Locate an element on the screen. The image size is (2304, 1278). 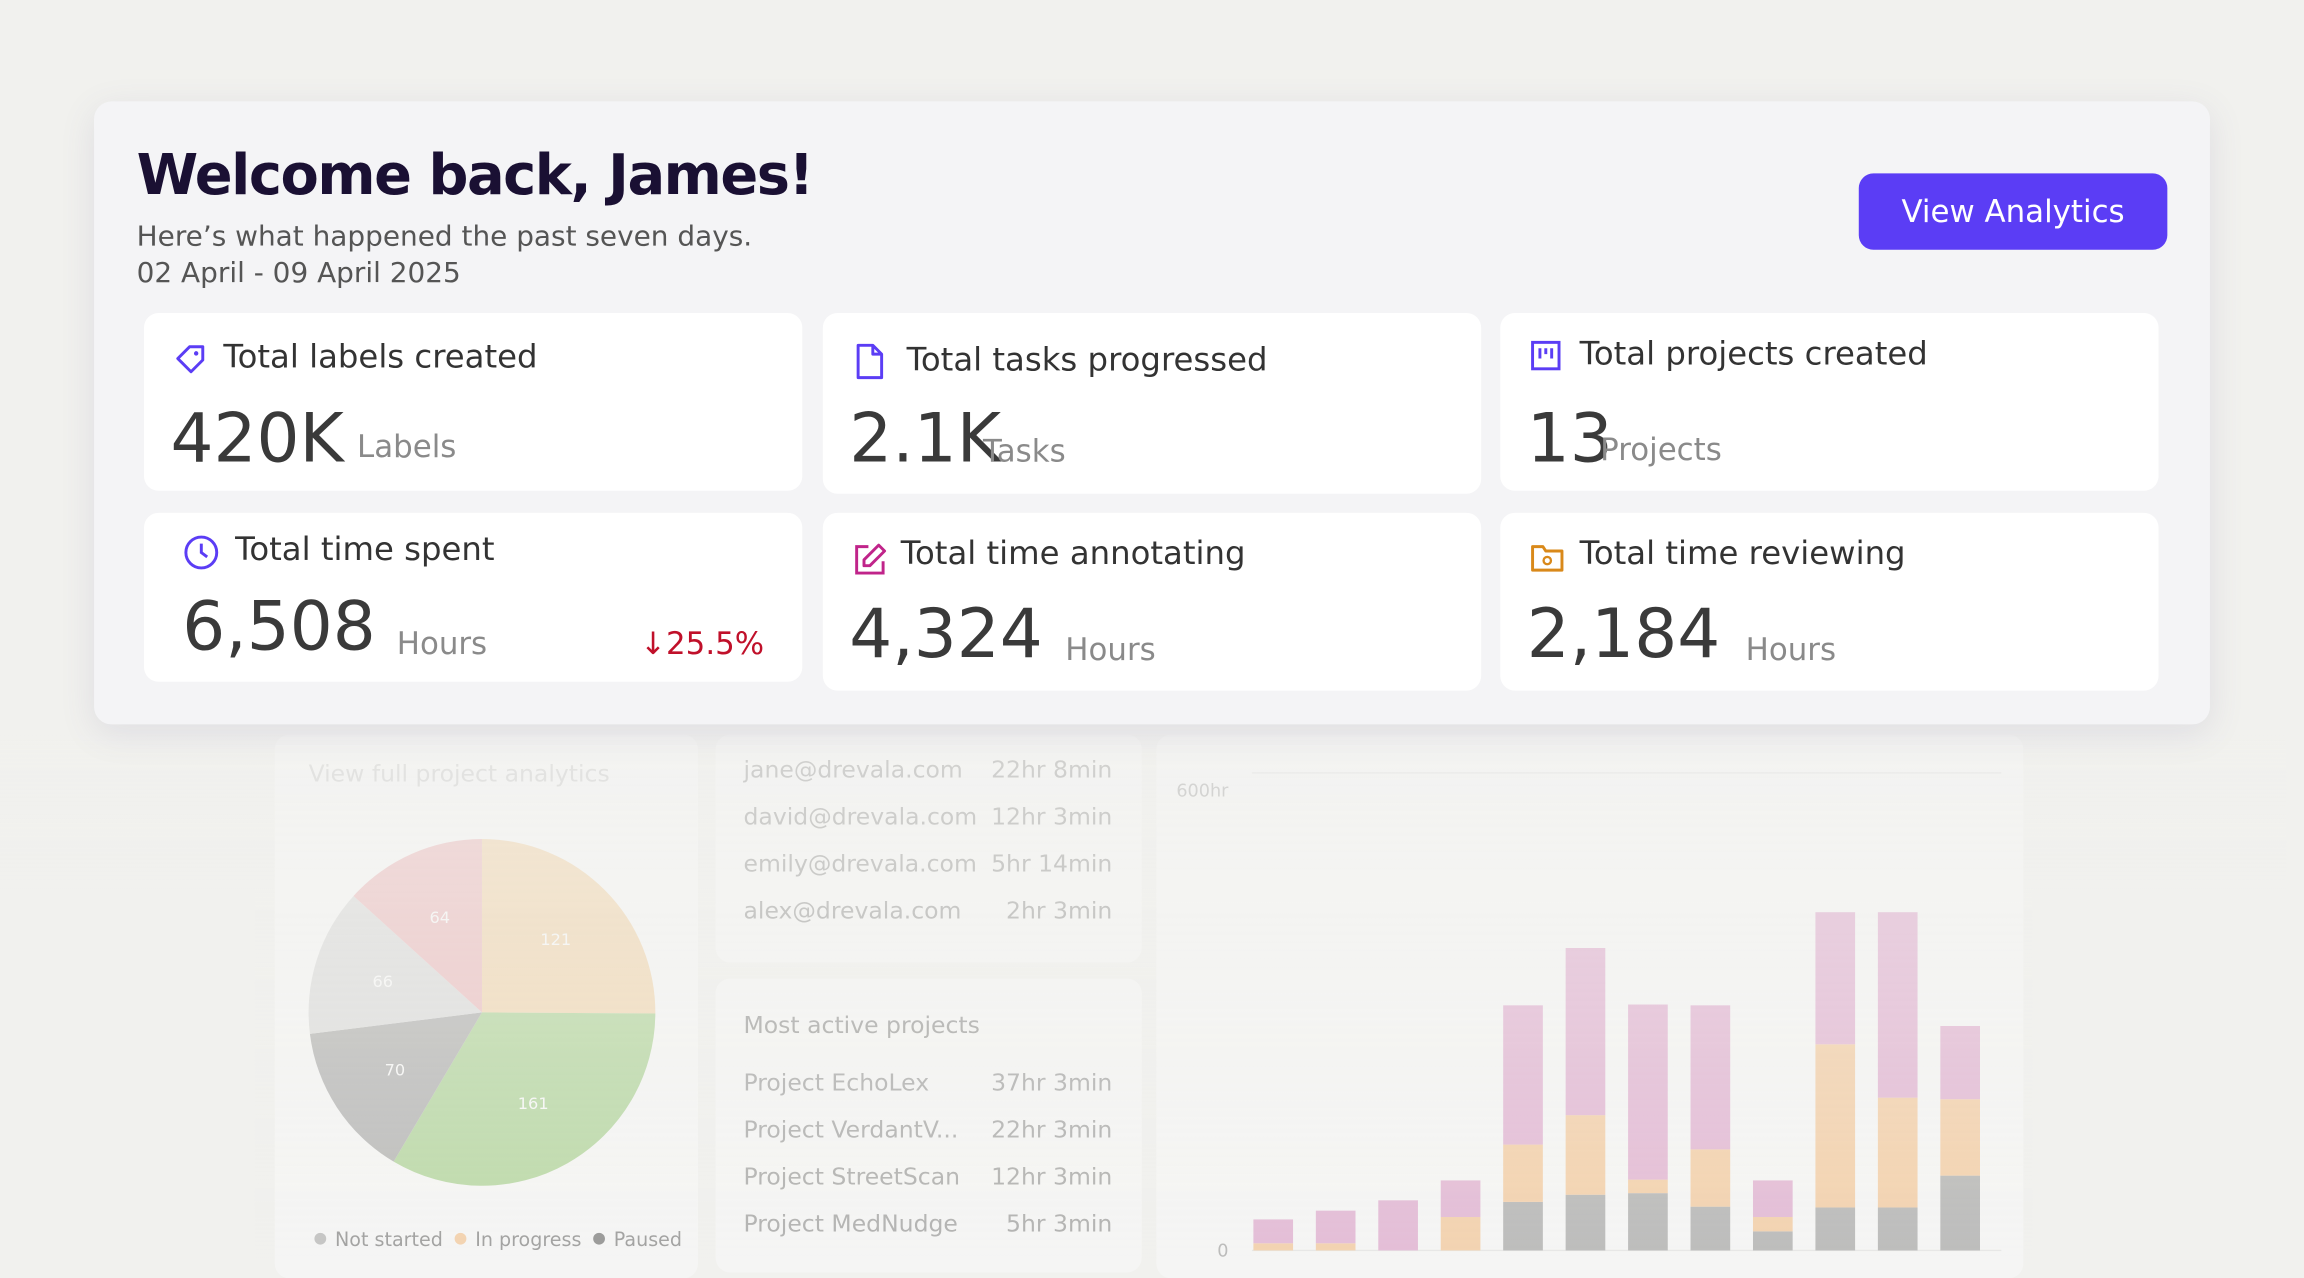
legend-label: Paused is located at coordinates (648, 1239).